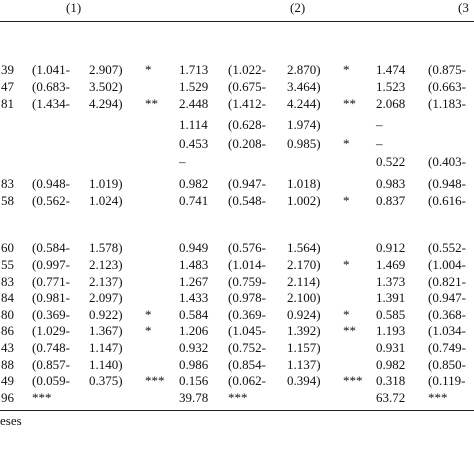 The height and width of the screenshot is (474, 474). I want to click on table-cell: (0.368-, so click(447, 314).